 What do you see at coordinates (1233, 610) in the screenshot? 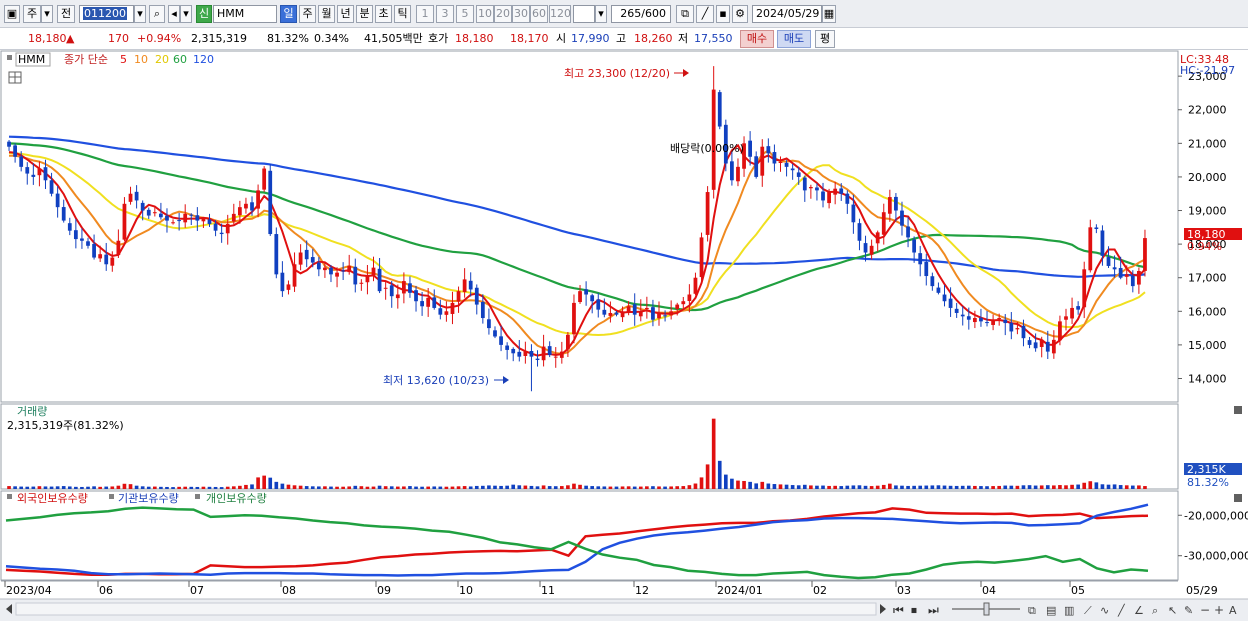
I see `font-size-icon: A` at bounding box center [1233, 610].